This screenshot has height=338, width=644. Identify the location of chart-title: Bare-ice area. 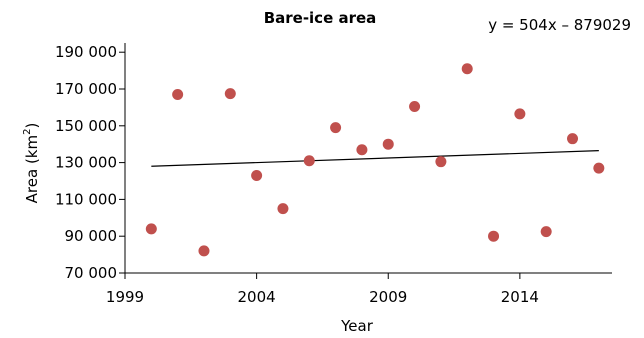
(320, 18).